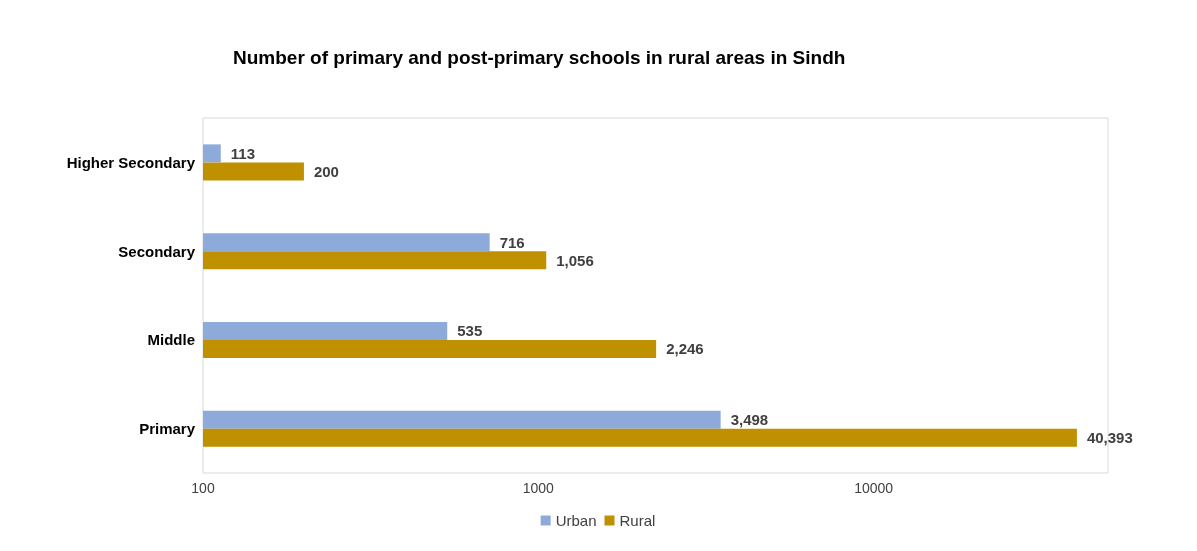 This screenshot has width=1197, height=551. I want to click on x-tick-label: 10000, so click(874, 488).